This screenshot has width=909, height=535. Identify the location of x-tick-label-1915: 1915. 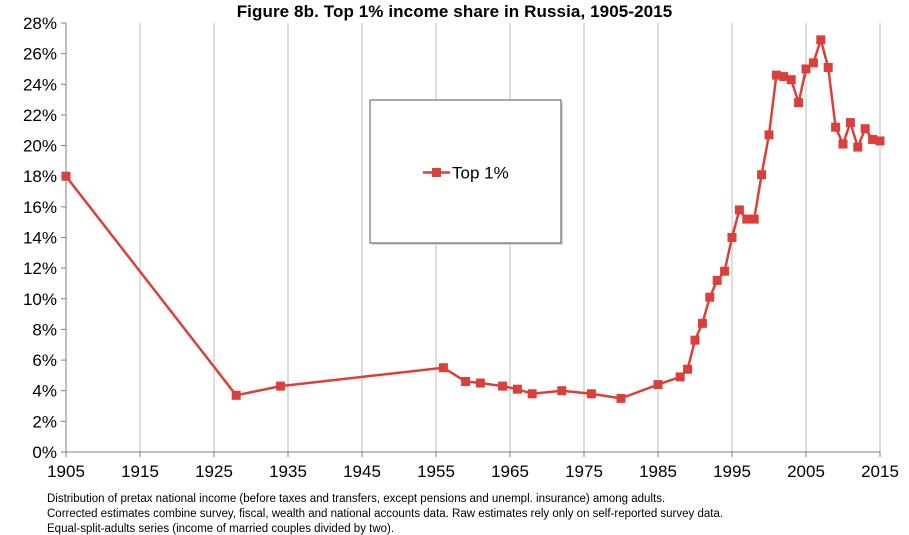
(140, 471).